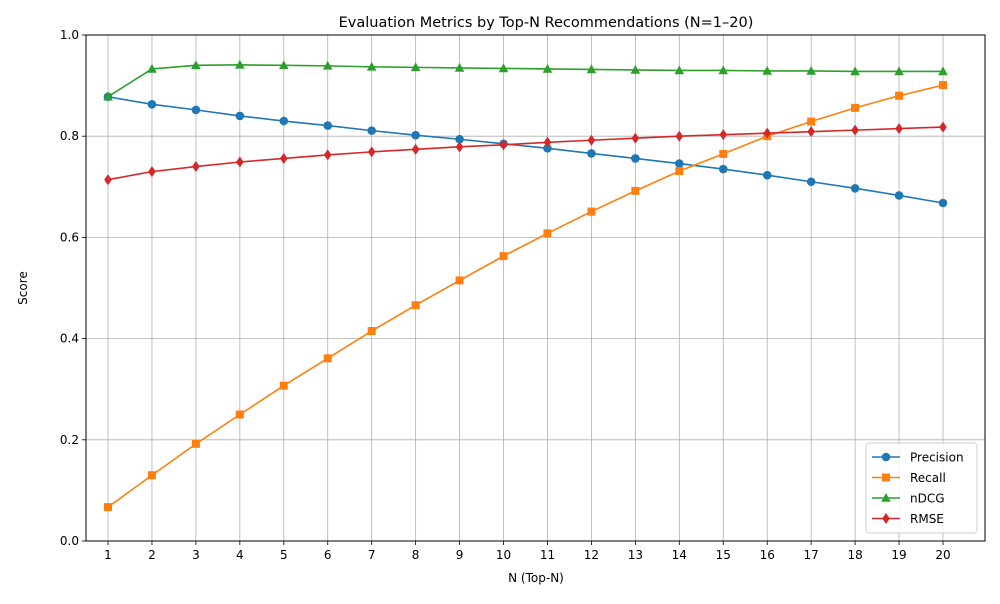 This screenshot has width=1000, height=604. What do you see at coordinates (69, 35) in the screenshot?
I see `y-tick-label: 1.0` at bounding box center [69, 35].